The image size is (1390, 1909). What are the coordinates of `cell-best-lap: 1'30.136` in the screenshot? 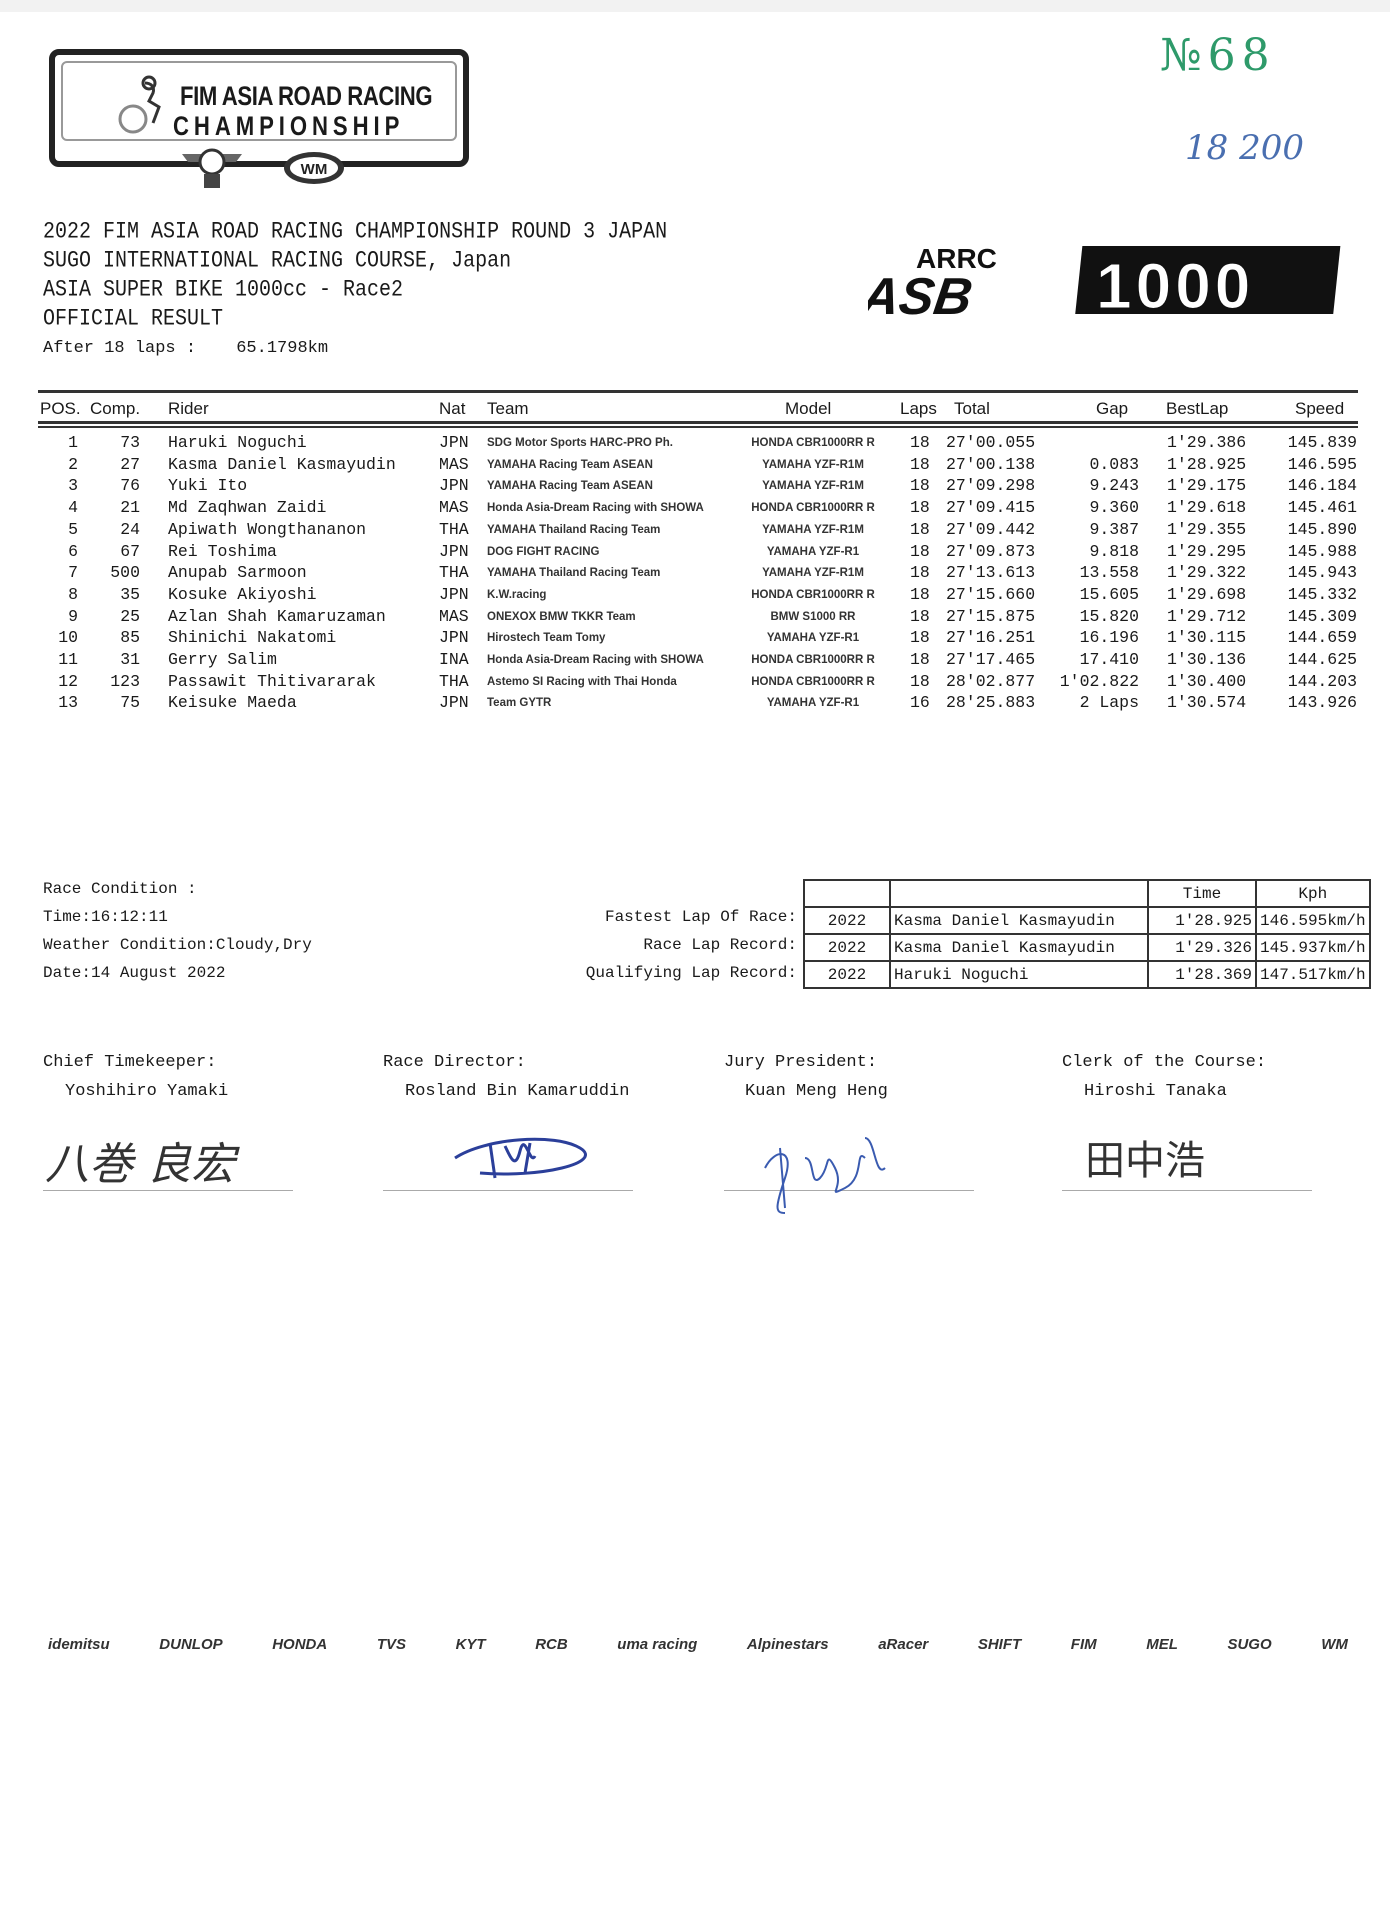 It's located at (1207, 659).